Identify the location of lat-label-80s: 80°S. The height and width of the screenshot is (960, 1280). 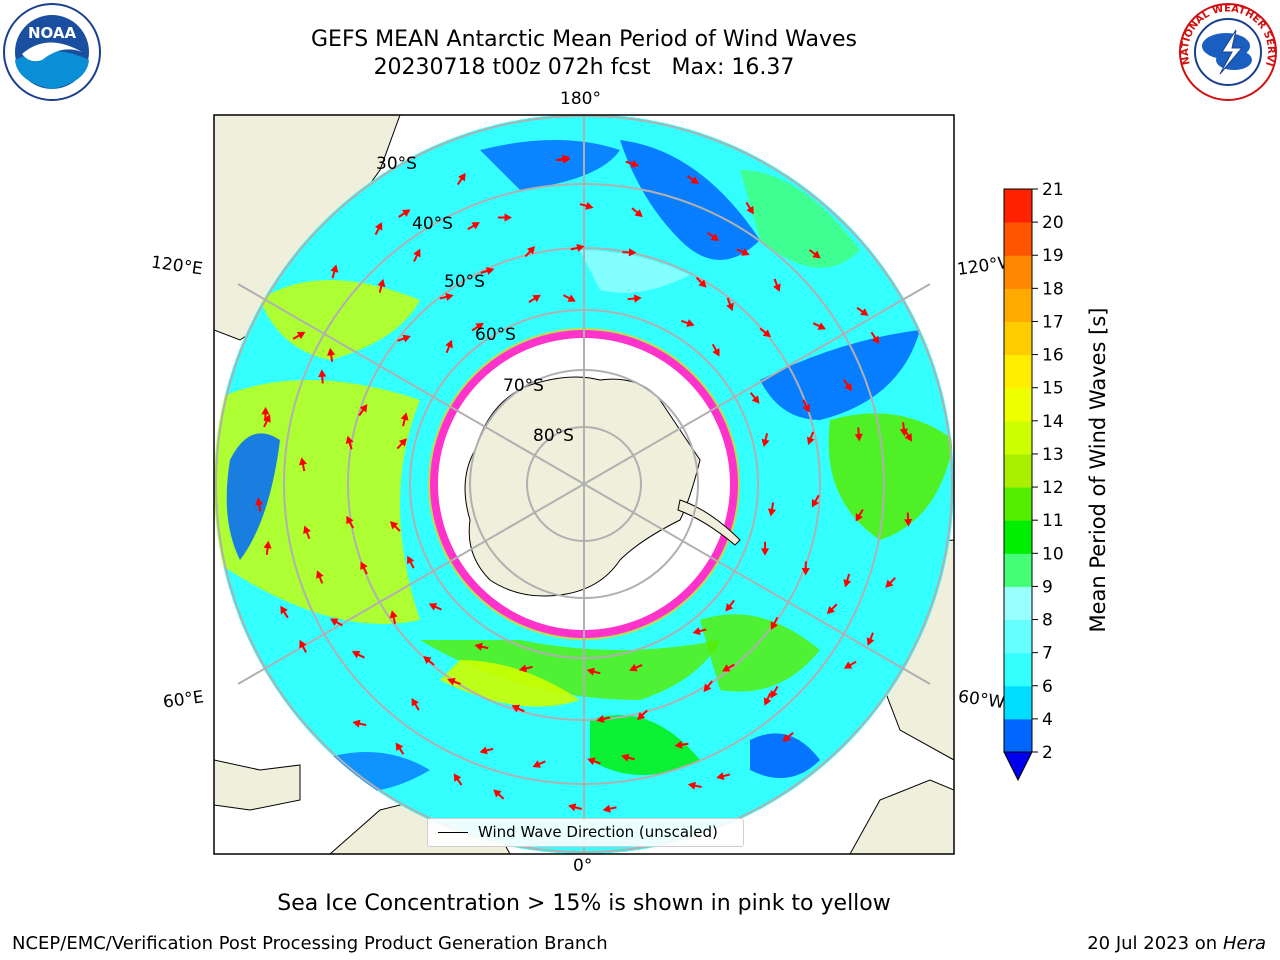
(553, 436).